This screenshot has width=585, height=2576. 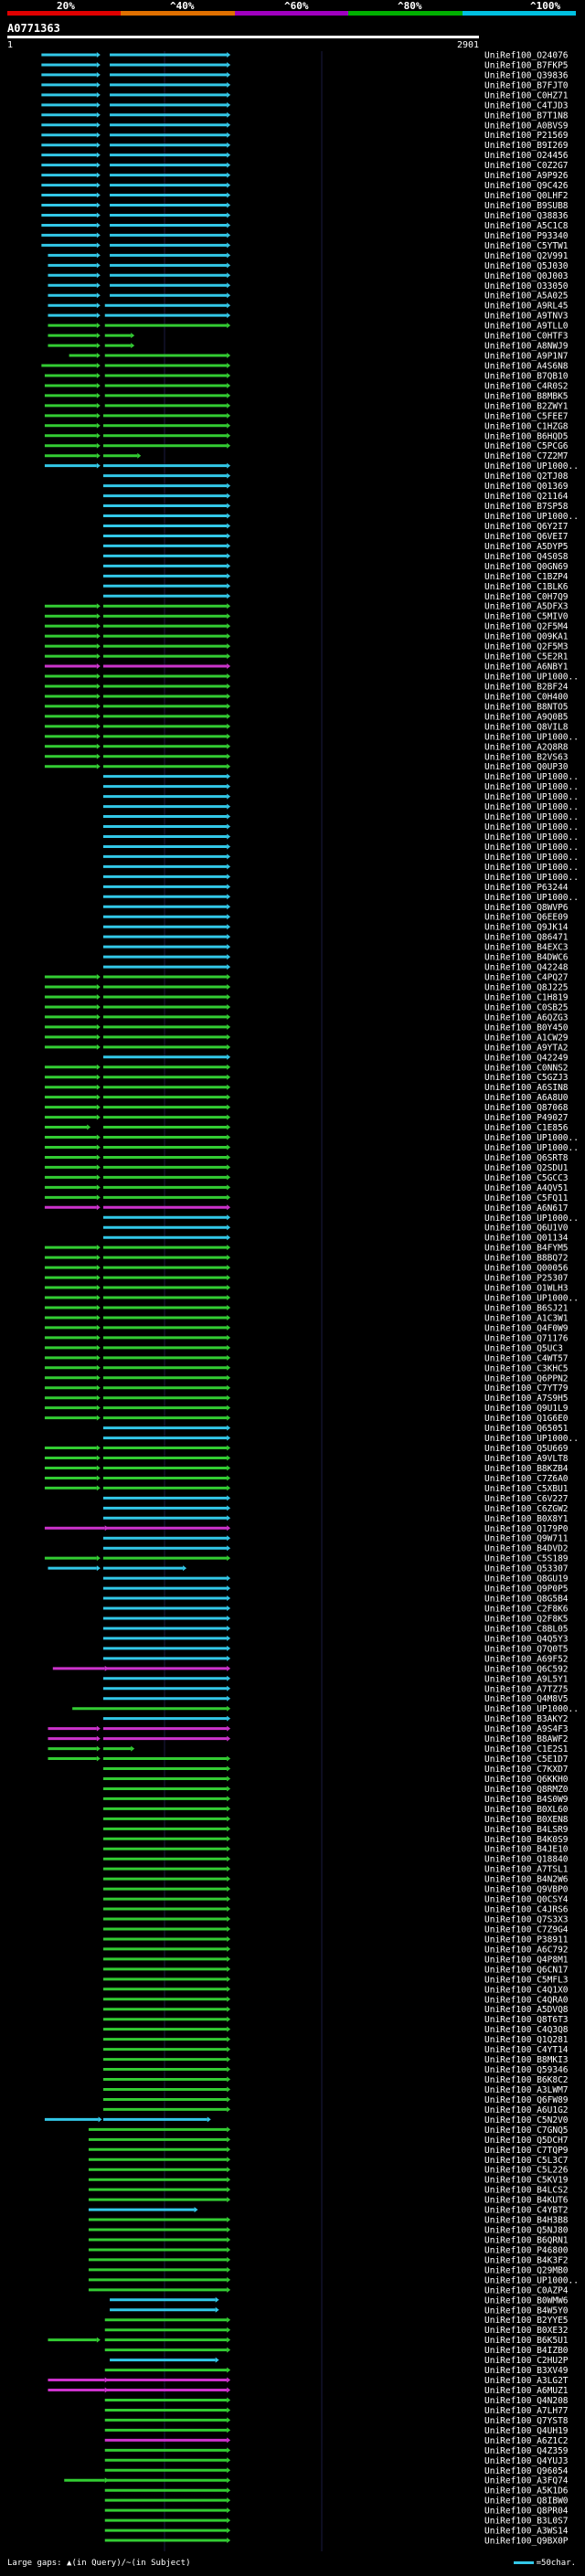 I want to click on hit-label-152: UniRef100_Q8GU19, so click(x=527, y=1579).